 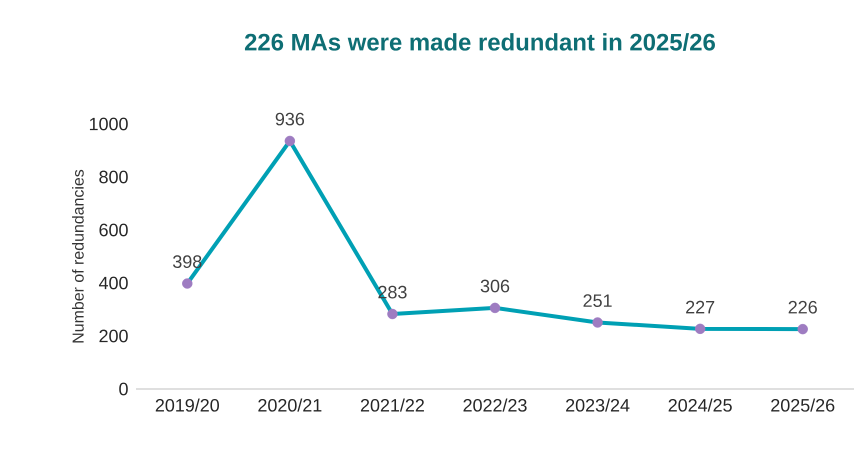 What do you see at coordinates (78, 256) in the screenshot?
I see `y-axis-title: Number of redundancies` at bounding box center [78, 256].